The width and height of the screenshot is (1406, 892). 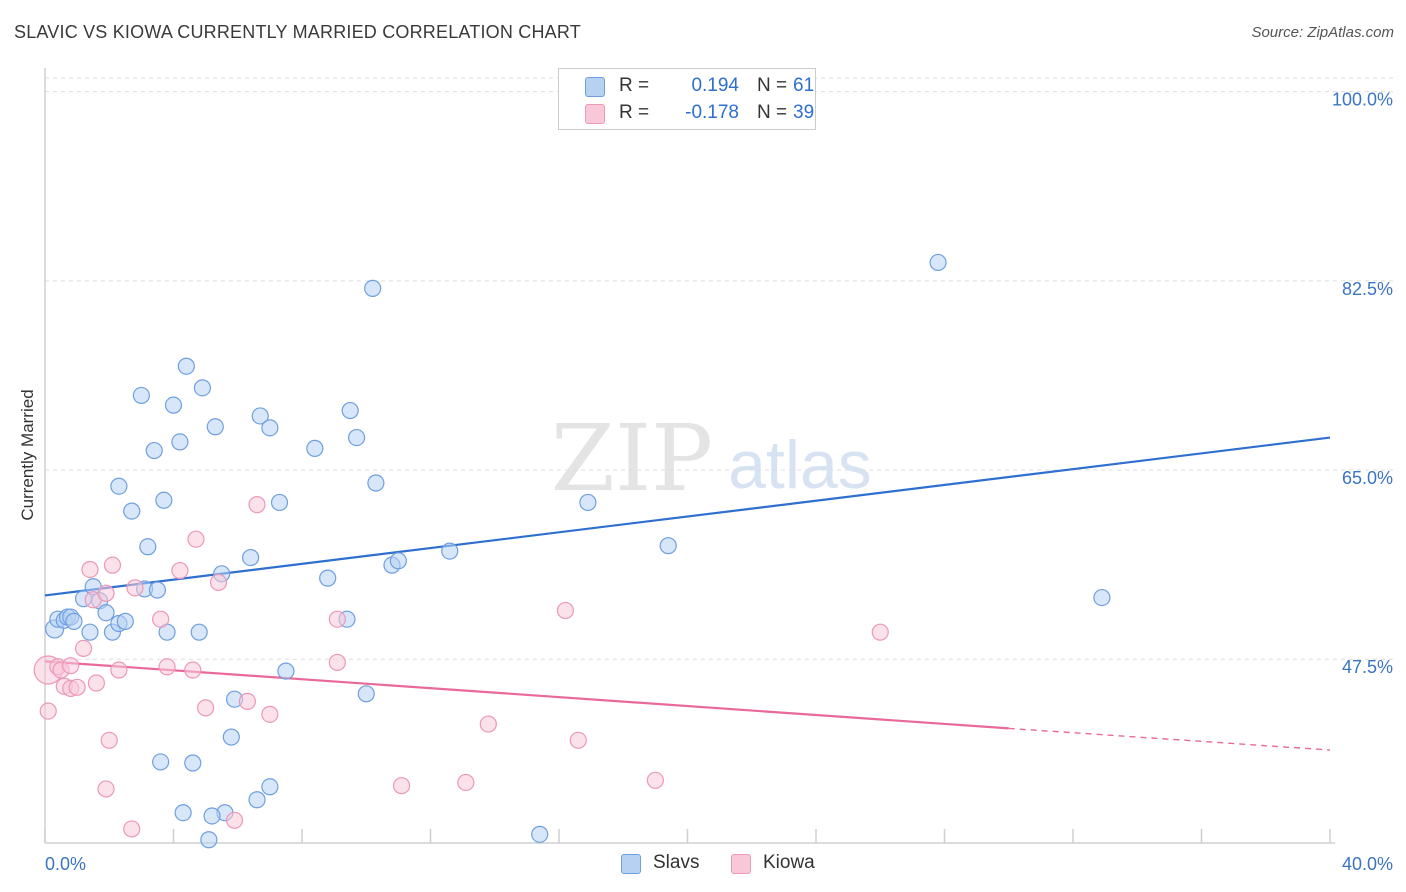 I want to click on trend-line-kiowa-extrapolated, so click(x=1169, y=739).